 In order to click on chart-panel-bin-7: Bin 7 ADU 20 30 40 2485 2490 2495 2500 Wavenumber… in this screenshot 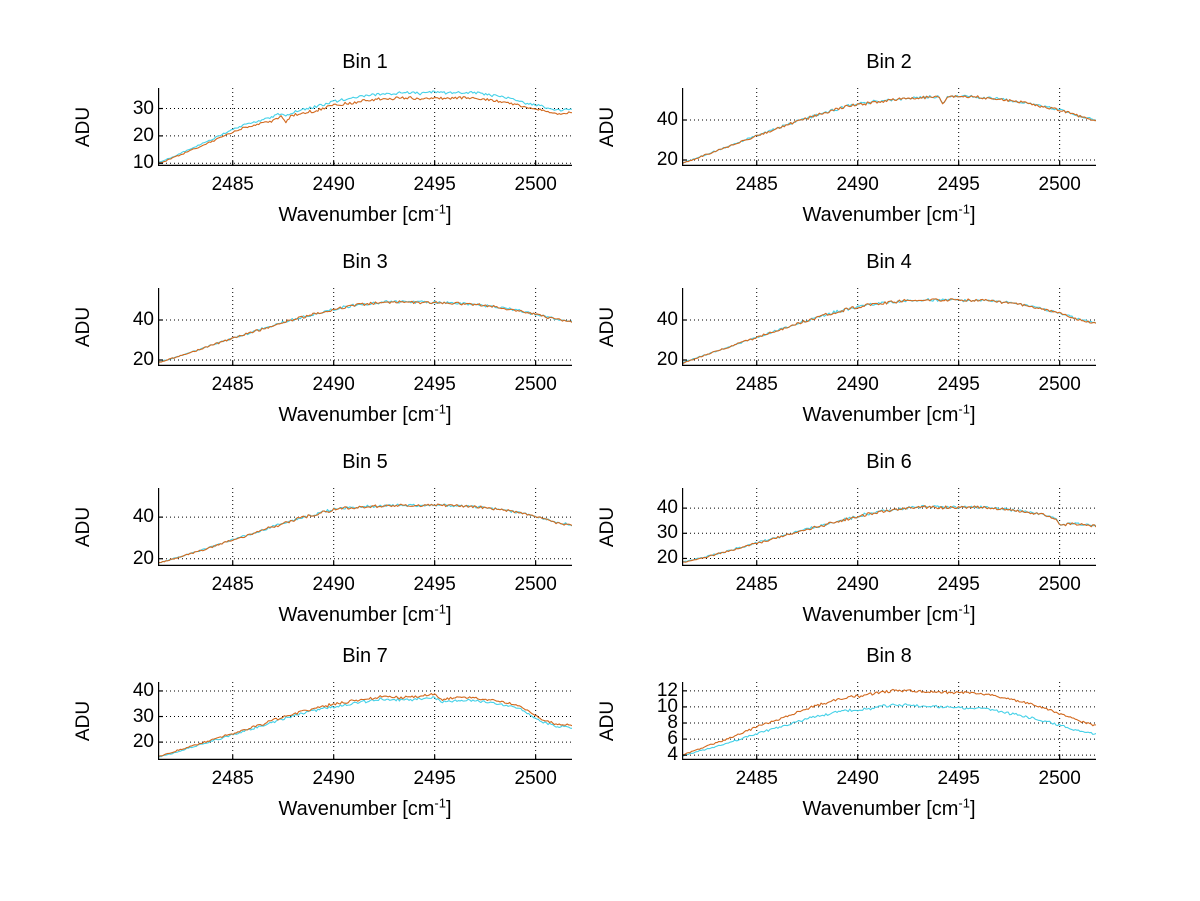, I will do `click(310, 738)`.